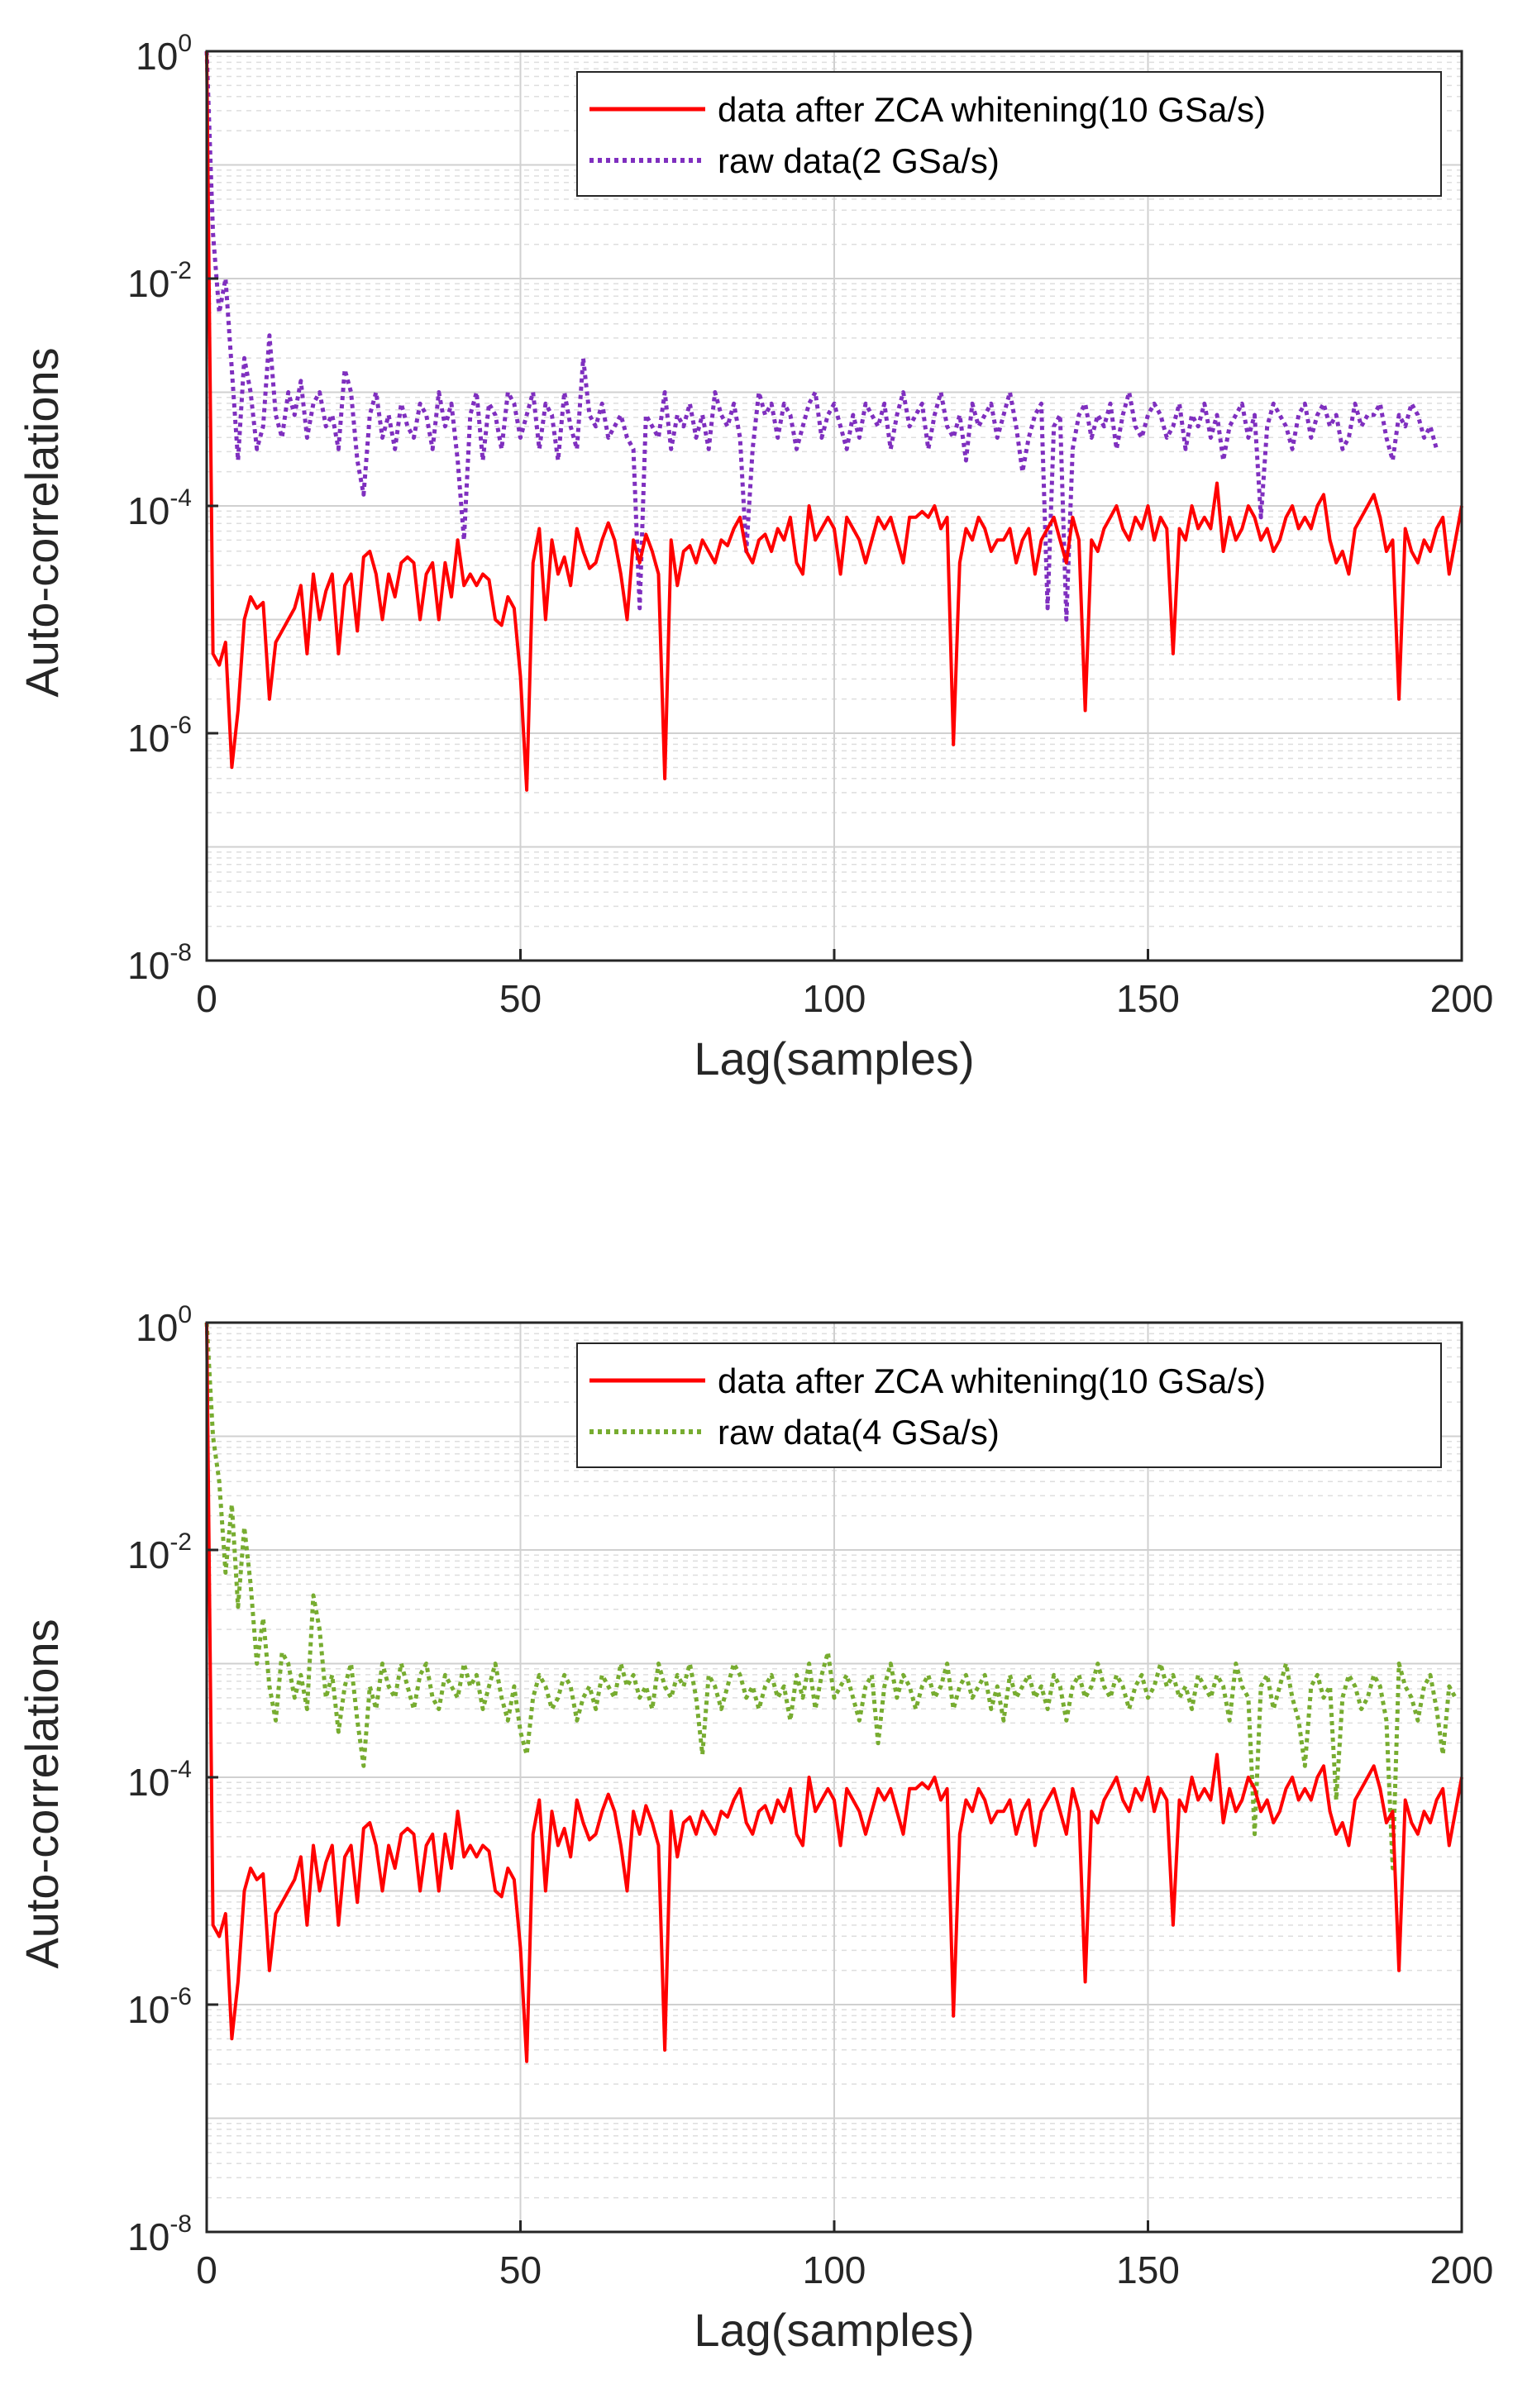 This screenshot has height=2408, width=1532. What do you see at coordinates (859, 1432) in the screenshot?
I see `legend-label-raw: raw data(4 GSa/s)` at bounding box center [859, 1432].